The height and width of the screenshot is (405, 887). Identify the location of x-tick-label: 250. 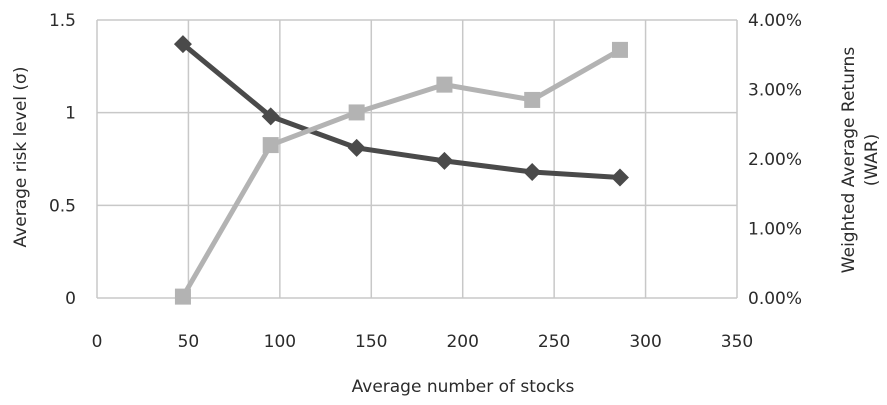
(554, 342).